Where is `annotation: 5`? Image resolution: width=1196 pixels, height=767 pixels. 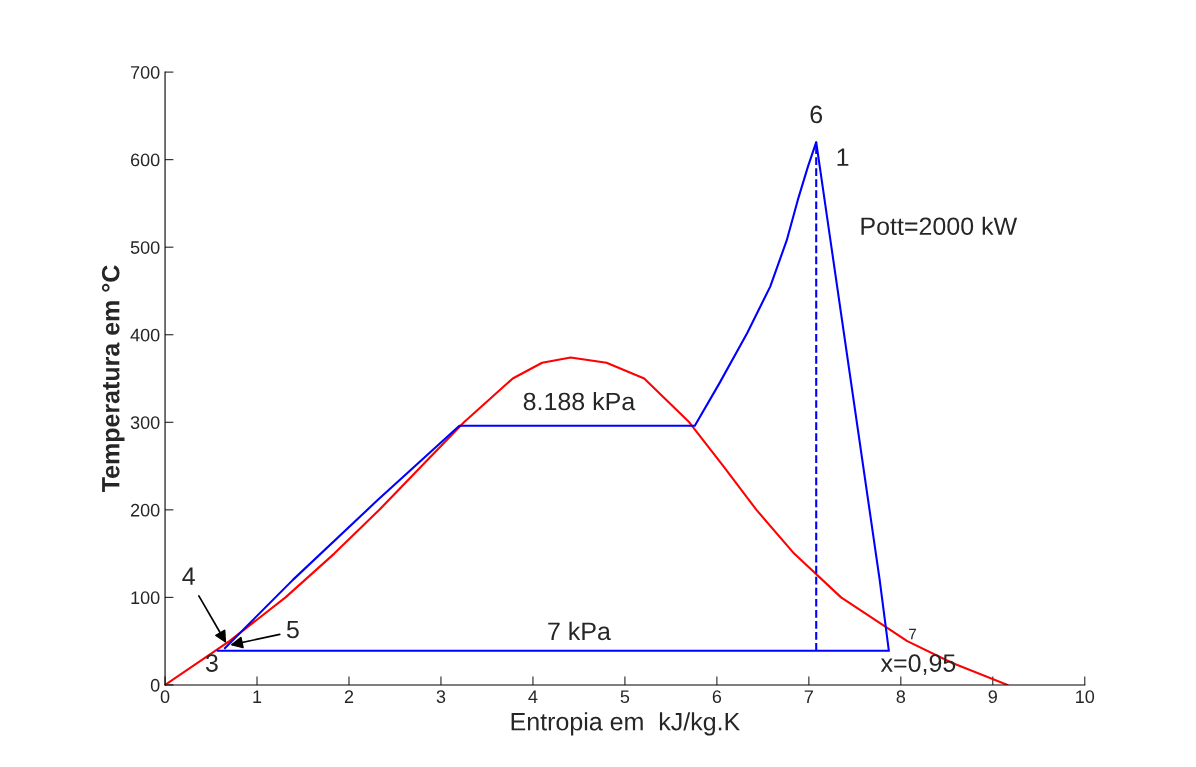 annotation: 5 is located at coordinates (292, 629).